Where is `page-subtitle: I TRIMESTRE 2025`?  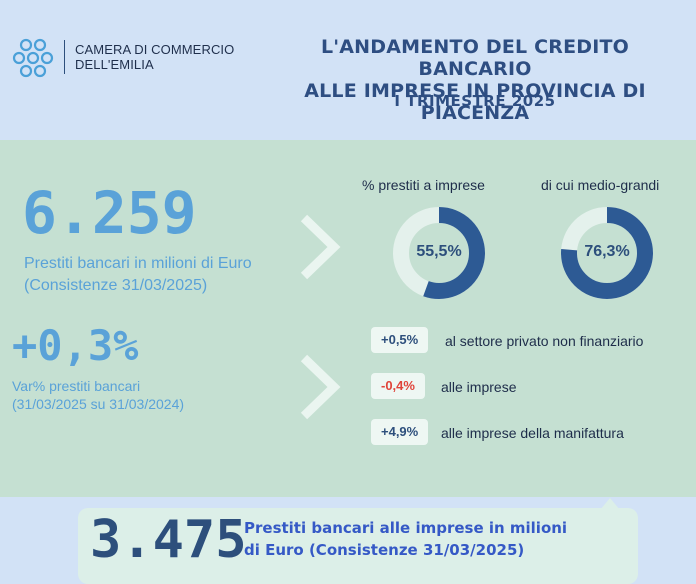
page-subtitle: I TRIMESTRE 2025 is located at coordinates (475, 101).